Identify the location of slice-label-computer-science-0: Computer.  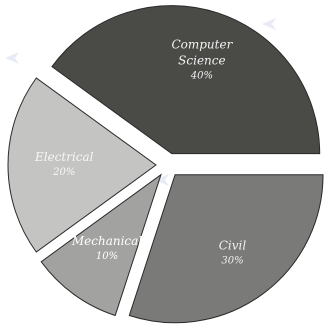
(202, 45).